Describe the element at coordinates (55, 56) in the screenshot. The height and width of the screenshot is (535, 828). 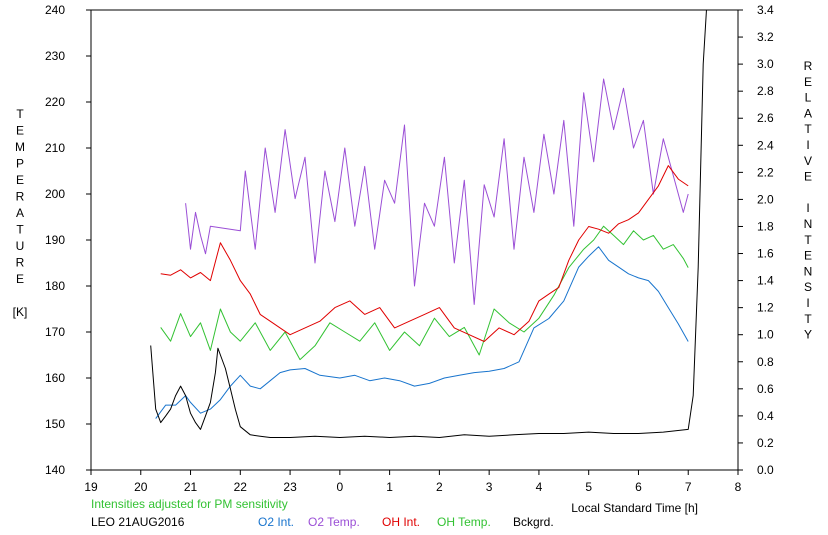
I see `y-left-tick-label: 230` at that location.